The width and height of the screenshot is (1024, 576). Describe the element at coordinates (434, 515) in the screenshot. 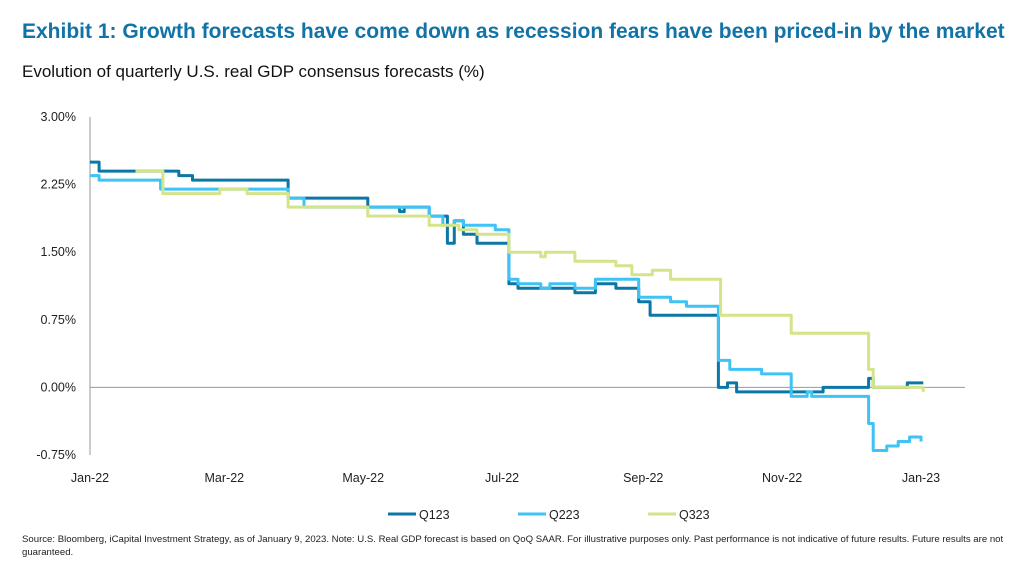

I see `legend-label-q123: Q123` at that location.